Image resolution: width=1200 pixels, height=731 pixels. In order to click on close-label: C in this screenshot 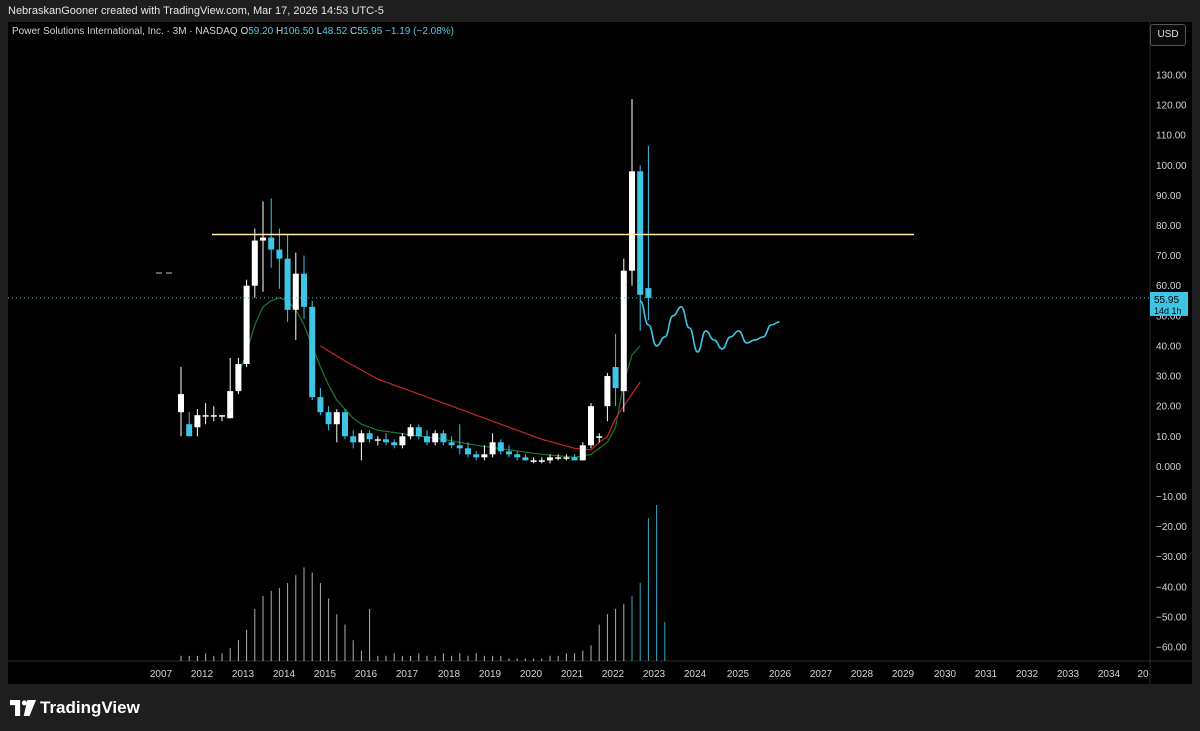, I will do `click(354, 31)`.